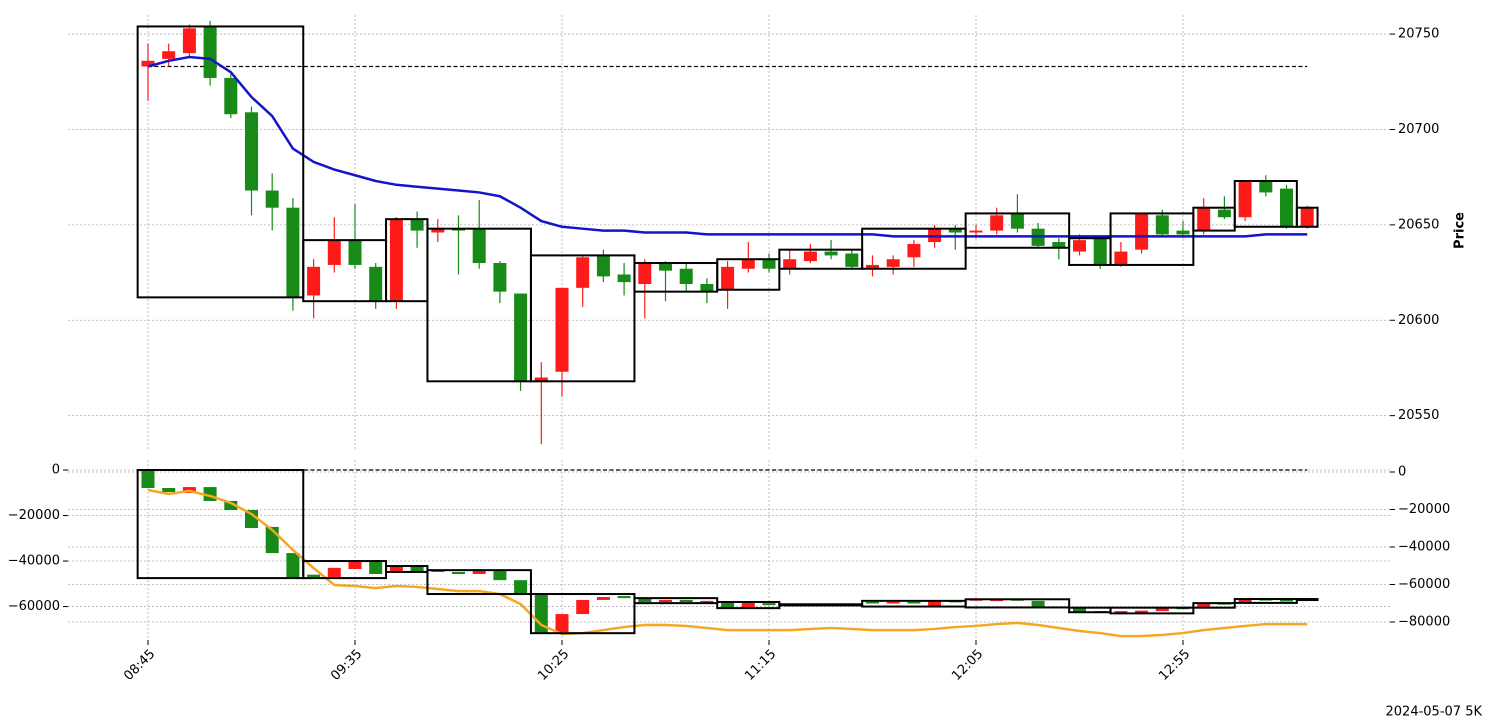  I want to click on x-tick-label: 11:15, so click(760, 665).